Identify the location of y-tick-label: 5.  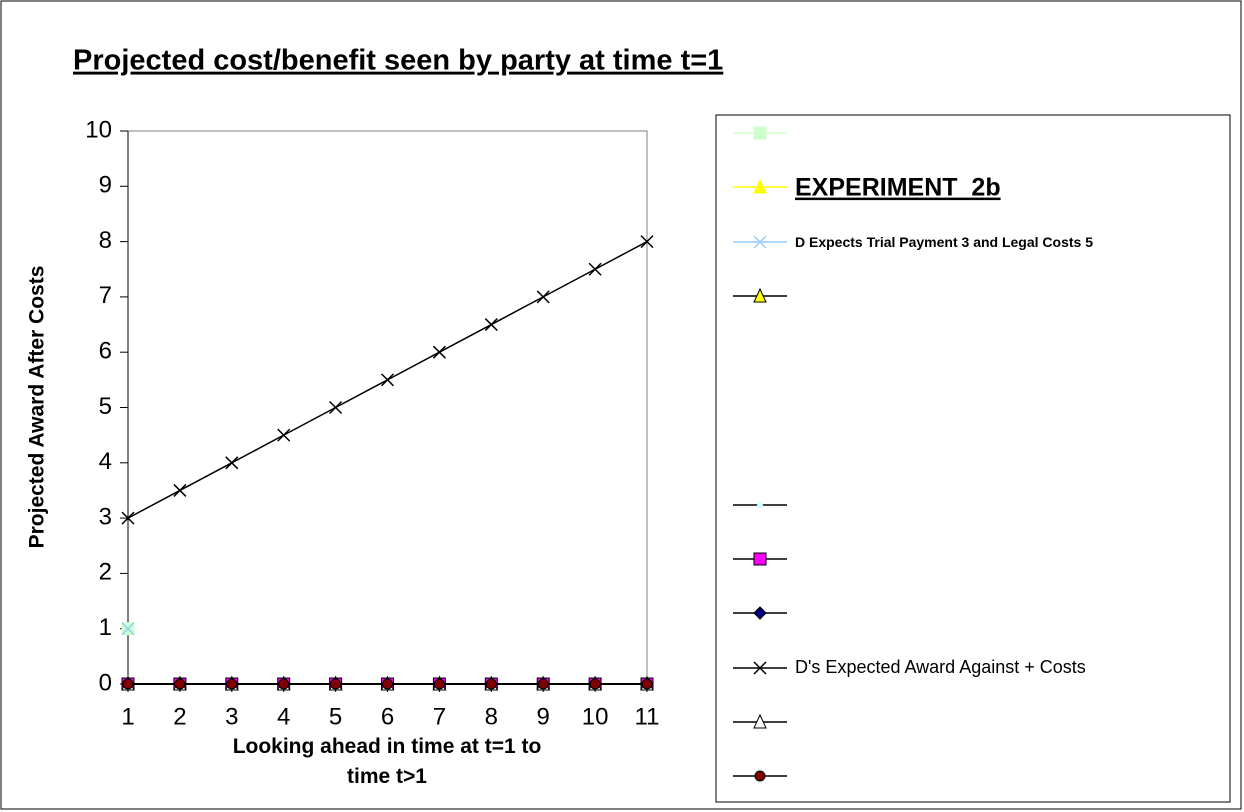
(105, 406).